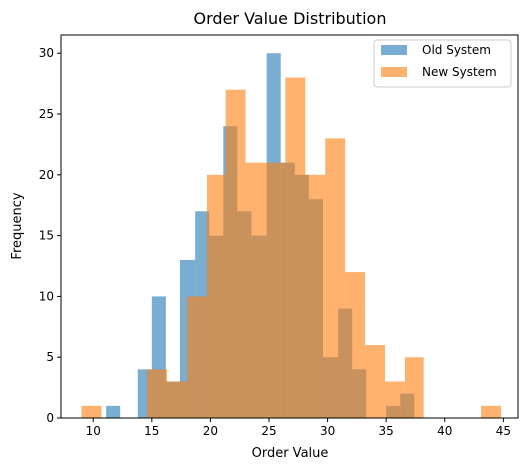 Image resolution: width=531 pixels, height=470 pixels. What do you see at coordinates (210, 431) in the screenshot?
I see `x-tick-label: 20` at bounding box center [210, 431].